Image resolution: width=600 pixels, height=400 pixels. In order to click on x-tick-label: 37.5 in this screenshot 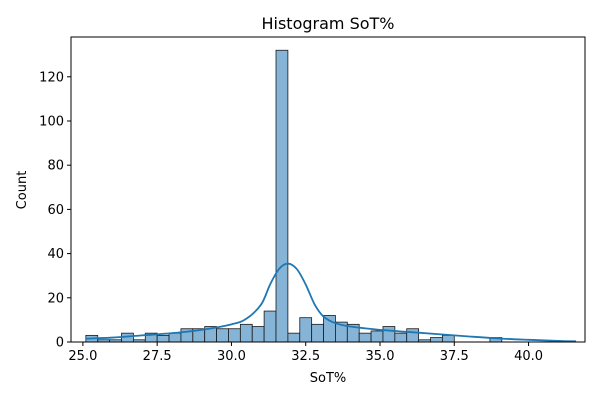, I will do `click(454, 356)`.